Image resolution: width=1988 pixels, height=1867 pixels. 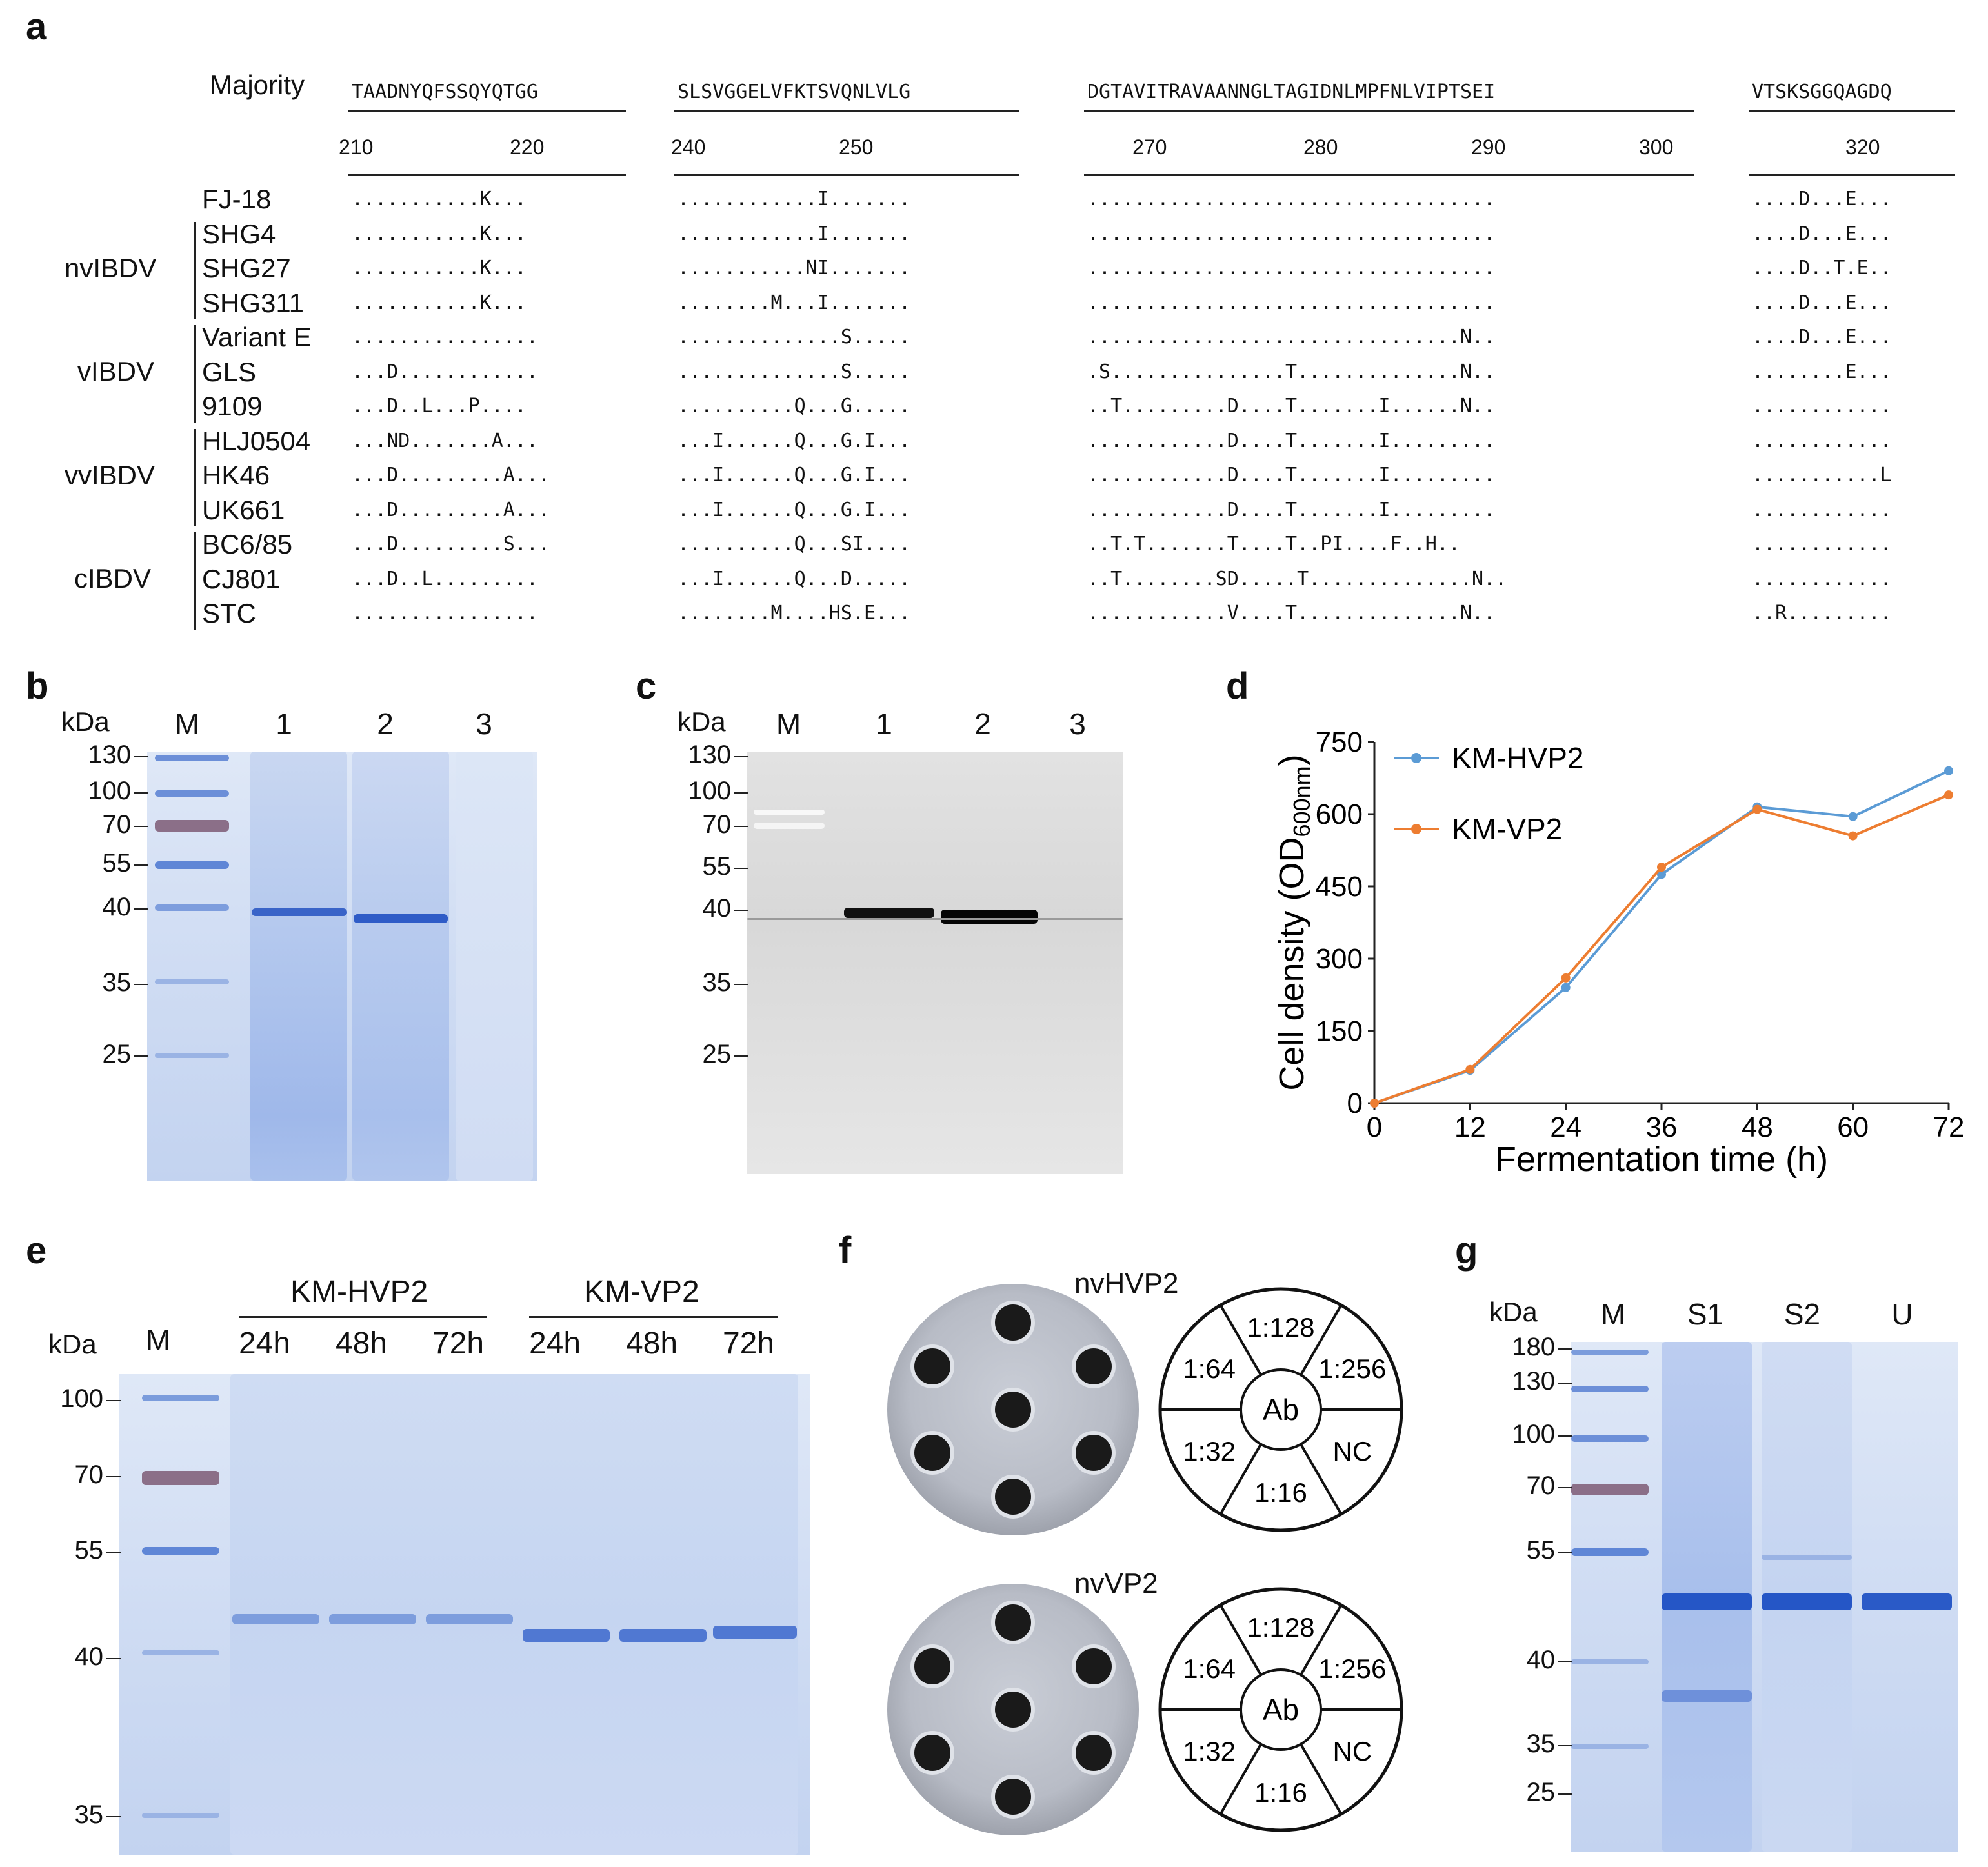 What do you see at coordinates (646, 686) in the screenshot?
I see `panel-label-c: c` at bounding box center [646, 686].